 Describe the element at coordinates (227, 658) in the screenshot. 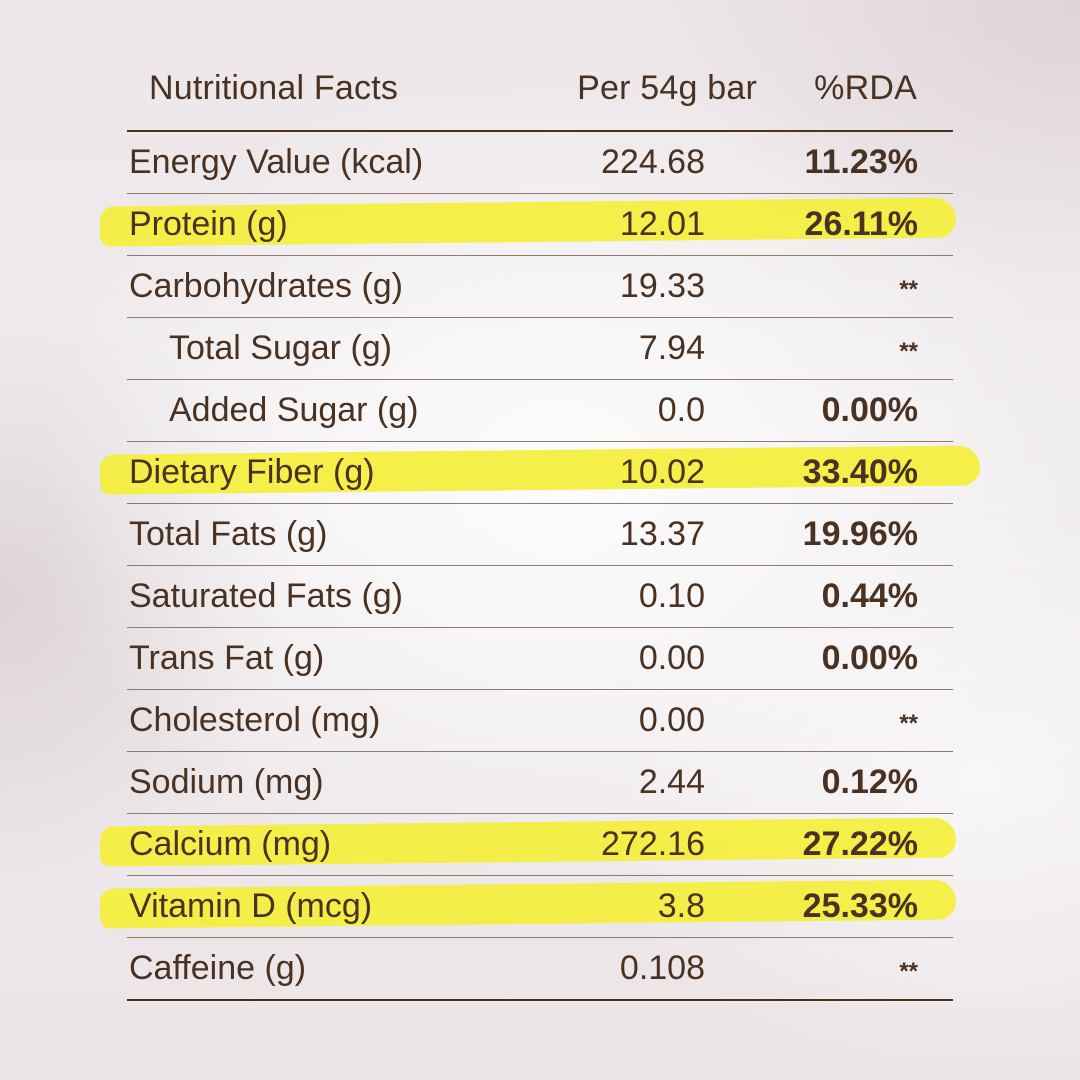

I see `nutrient-name: Trans Fat (g)` at that location.